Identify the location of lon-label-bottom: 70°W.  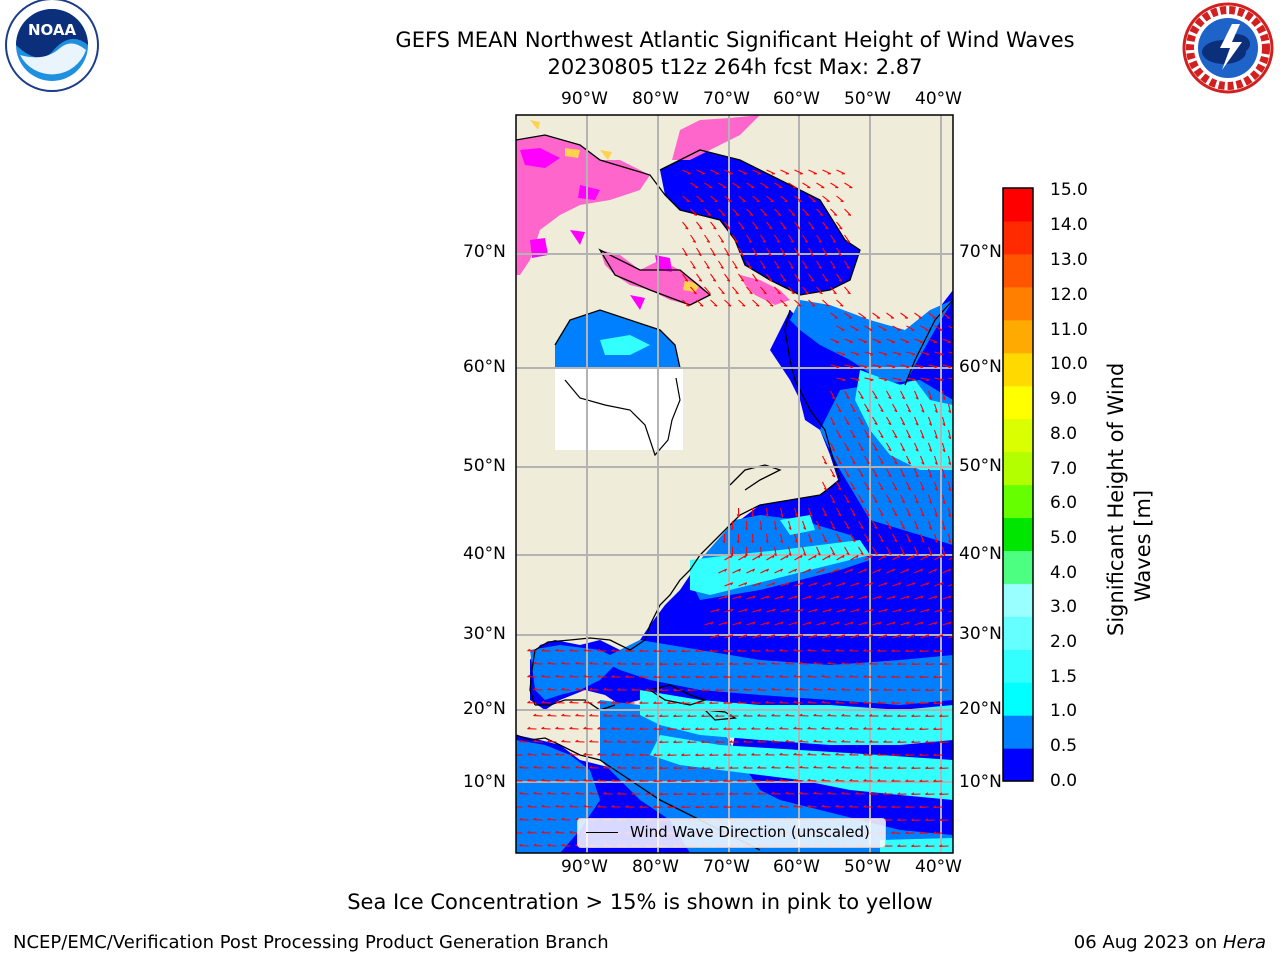
(726, 867).